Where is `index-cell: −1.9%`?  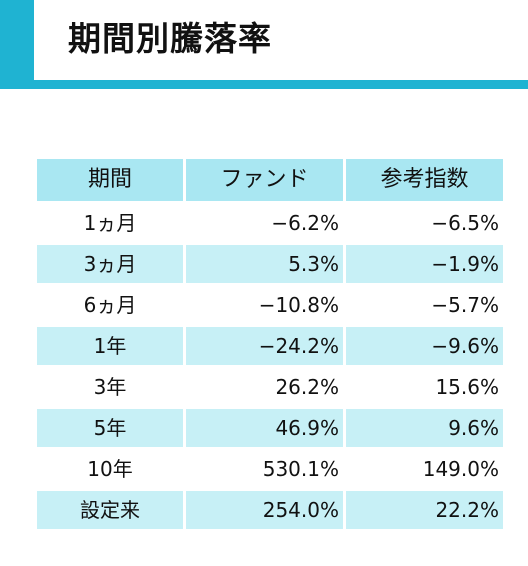 index-cell: −1.9% is located at coordinates (424, 264).